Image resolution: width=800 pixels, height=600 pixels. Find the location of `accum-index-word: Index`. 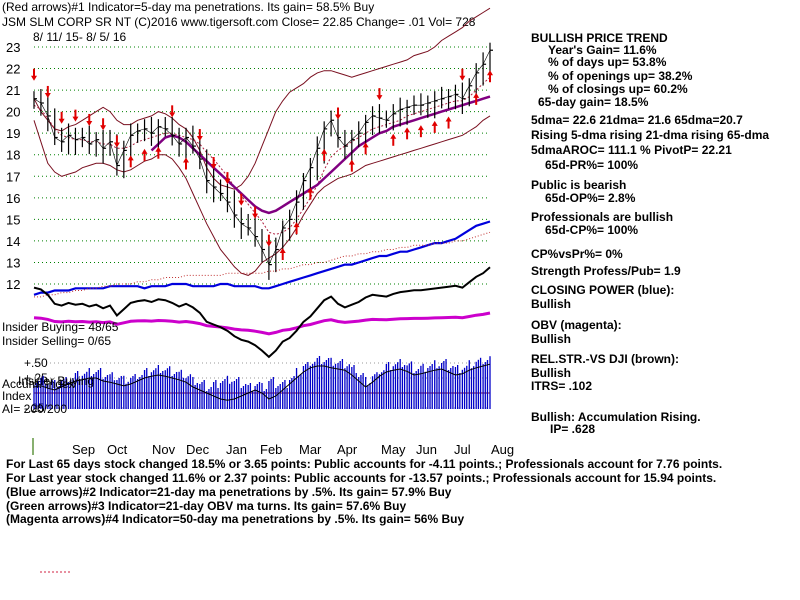

accum-index-word: Index is located at coordinates (17, 396).